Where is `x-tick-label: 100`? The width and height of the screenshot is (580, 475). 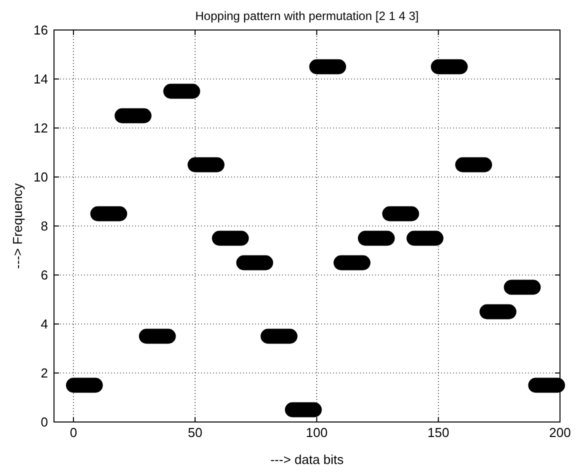 x-tick-label: 100 is located at coordinates (317, 432).